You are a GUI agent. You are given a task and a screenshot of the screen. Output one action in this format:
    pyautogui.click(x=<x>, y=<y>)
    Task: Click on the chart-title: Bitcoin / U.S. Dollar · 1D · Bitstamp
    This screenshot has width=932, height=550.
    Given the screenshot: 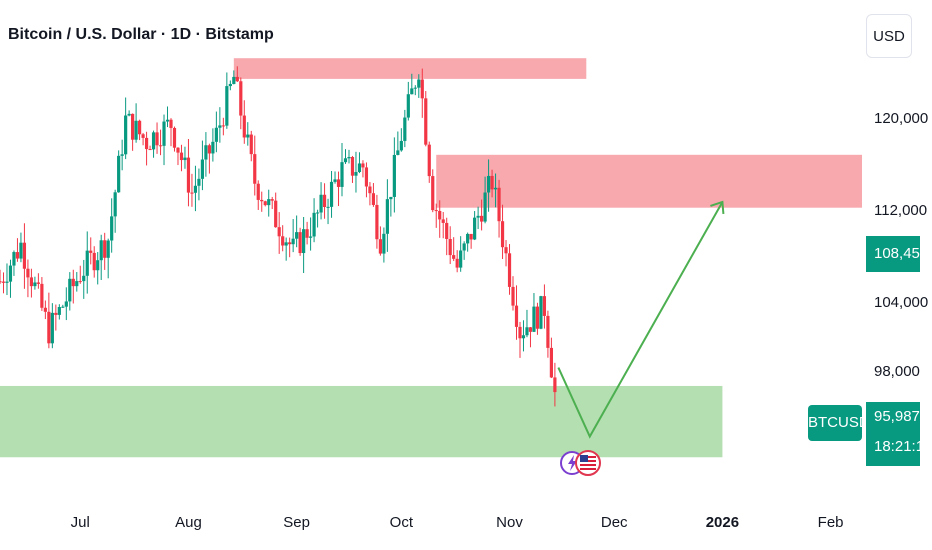 What is the action you would take?
    pyautogui.click(x=141, y=34)
    